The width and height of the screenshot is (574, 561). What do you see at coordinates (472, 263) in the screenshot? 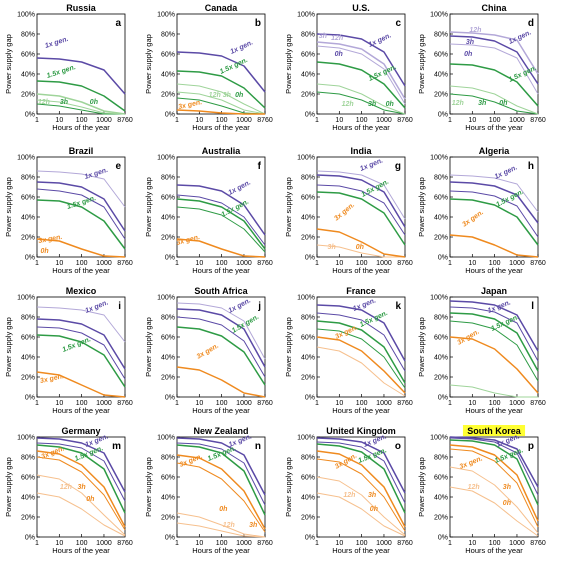
I see `x-tick-label: 10` at bounding box center [472, 263].